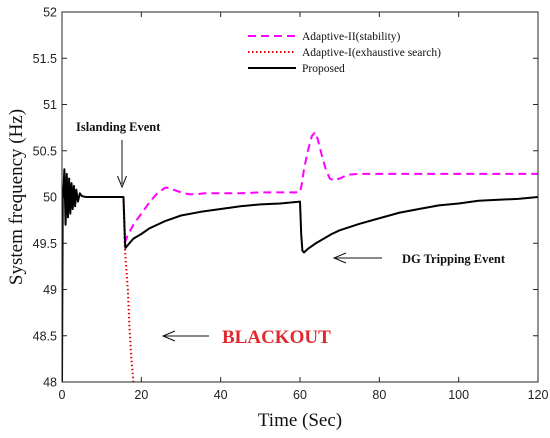 The width and height of the screenshot is (550, 438). Describe the element at coordinates (16, 197) in the screenshot. I see `y-axis-title: System frequency (Hz)` at that location.